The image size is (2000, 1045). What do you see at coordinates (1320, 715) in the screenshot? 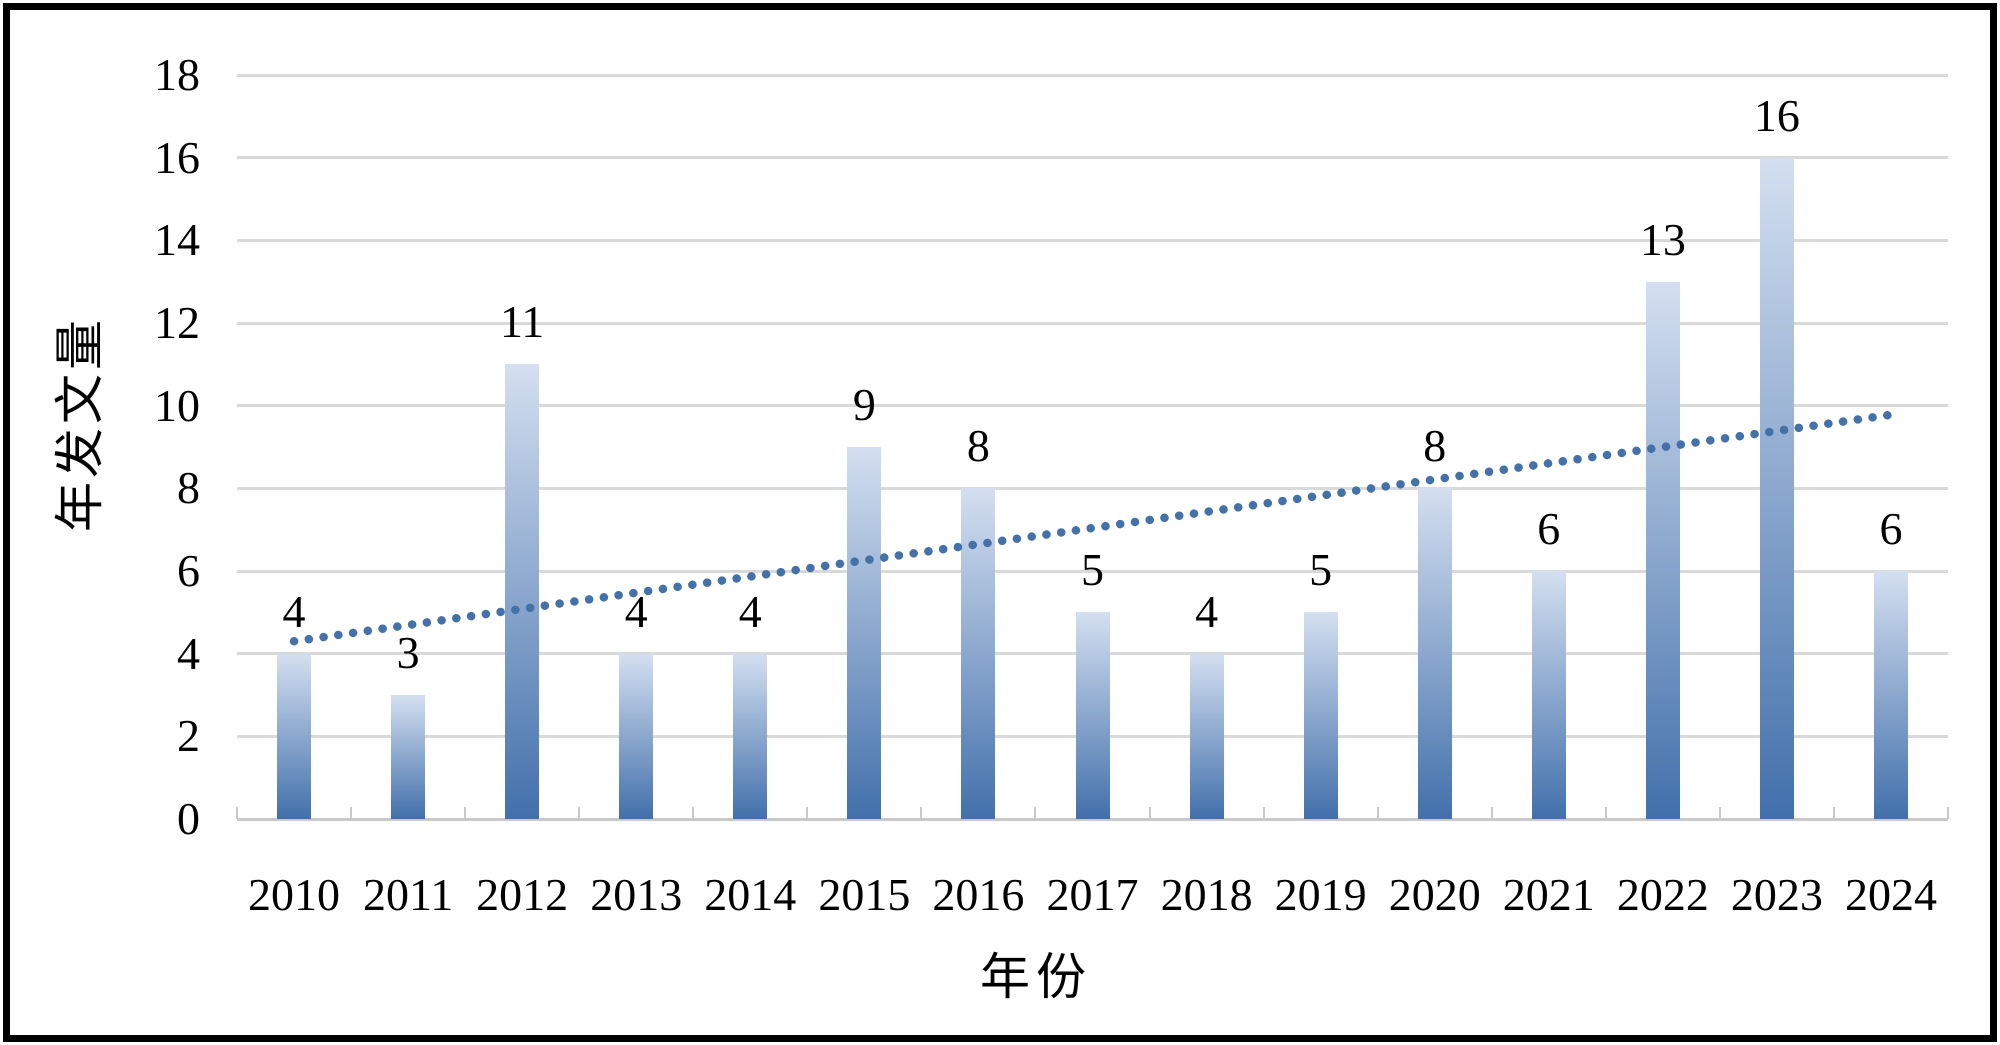
I see `bar-2019` at bounding box center [1320, 715].